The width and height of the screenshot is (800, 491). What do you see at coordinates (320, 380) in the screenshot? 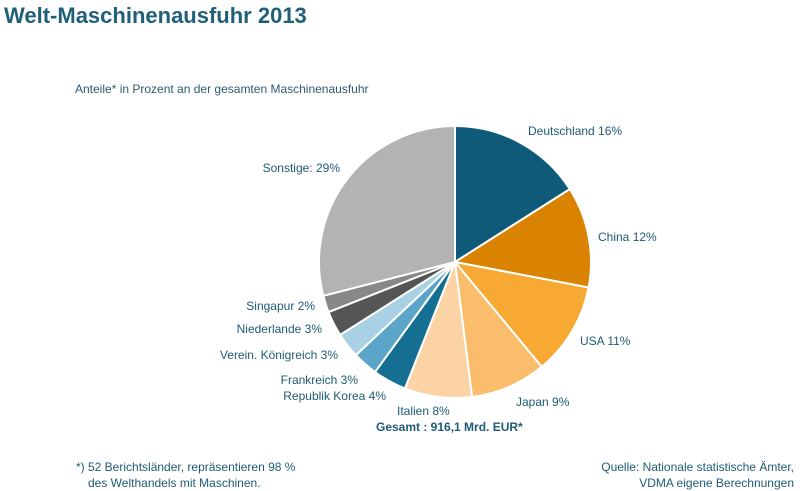
I see `slice-label-6: Frankreich 3%` at bounding box center [320, 380].